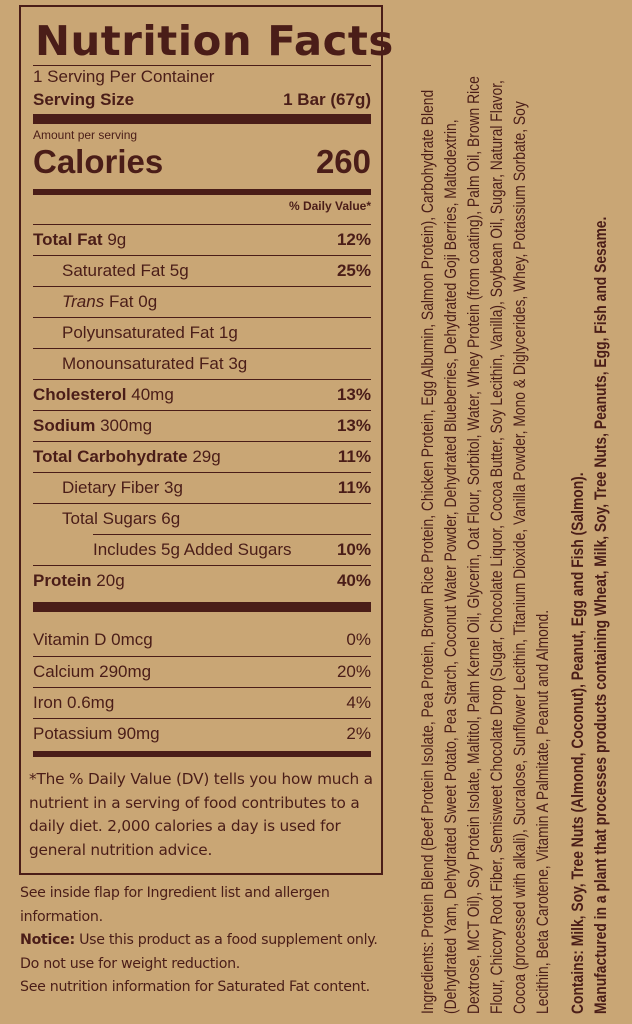  I want to click on nutrient-amount: 0g, so click(148, 301).